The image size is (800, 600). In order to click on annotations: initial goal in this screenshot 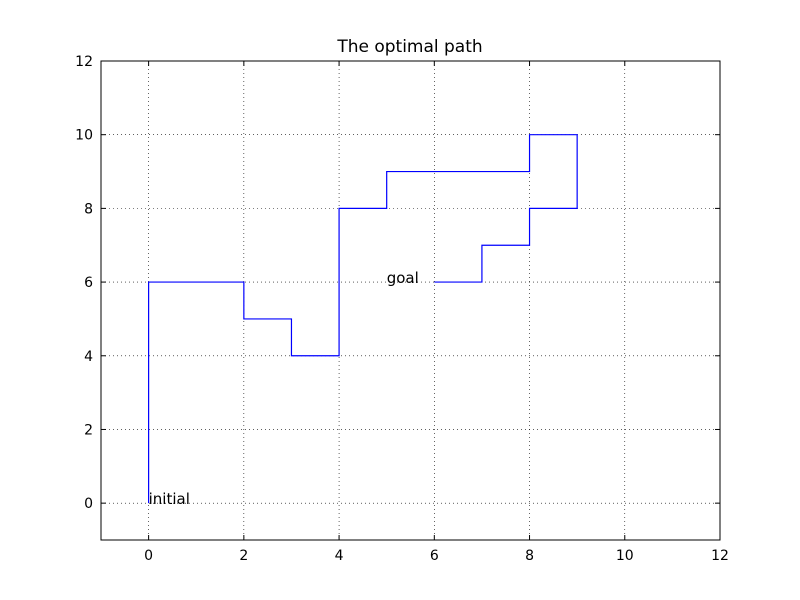, I will do `click(284, 388)`.